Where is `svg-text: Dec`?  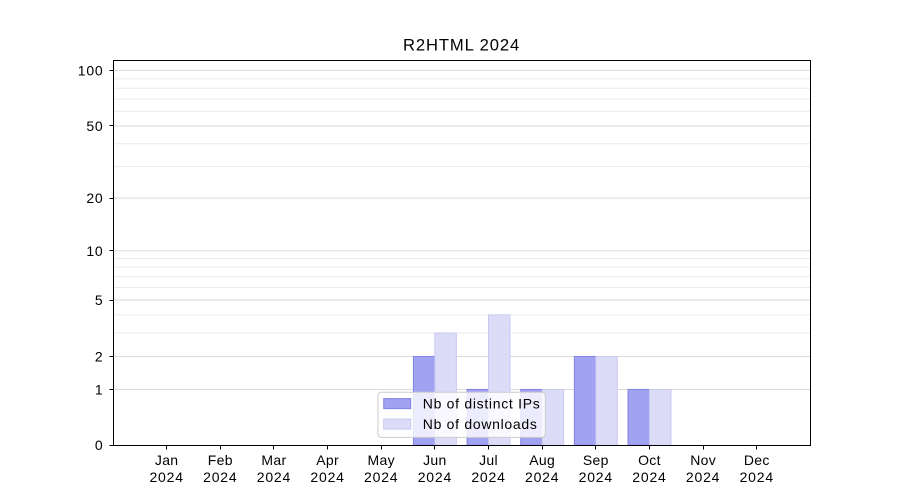 svg-text: Dec is located at coordinates (757, 460).